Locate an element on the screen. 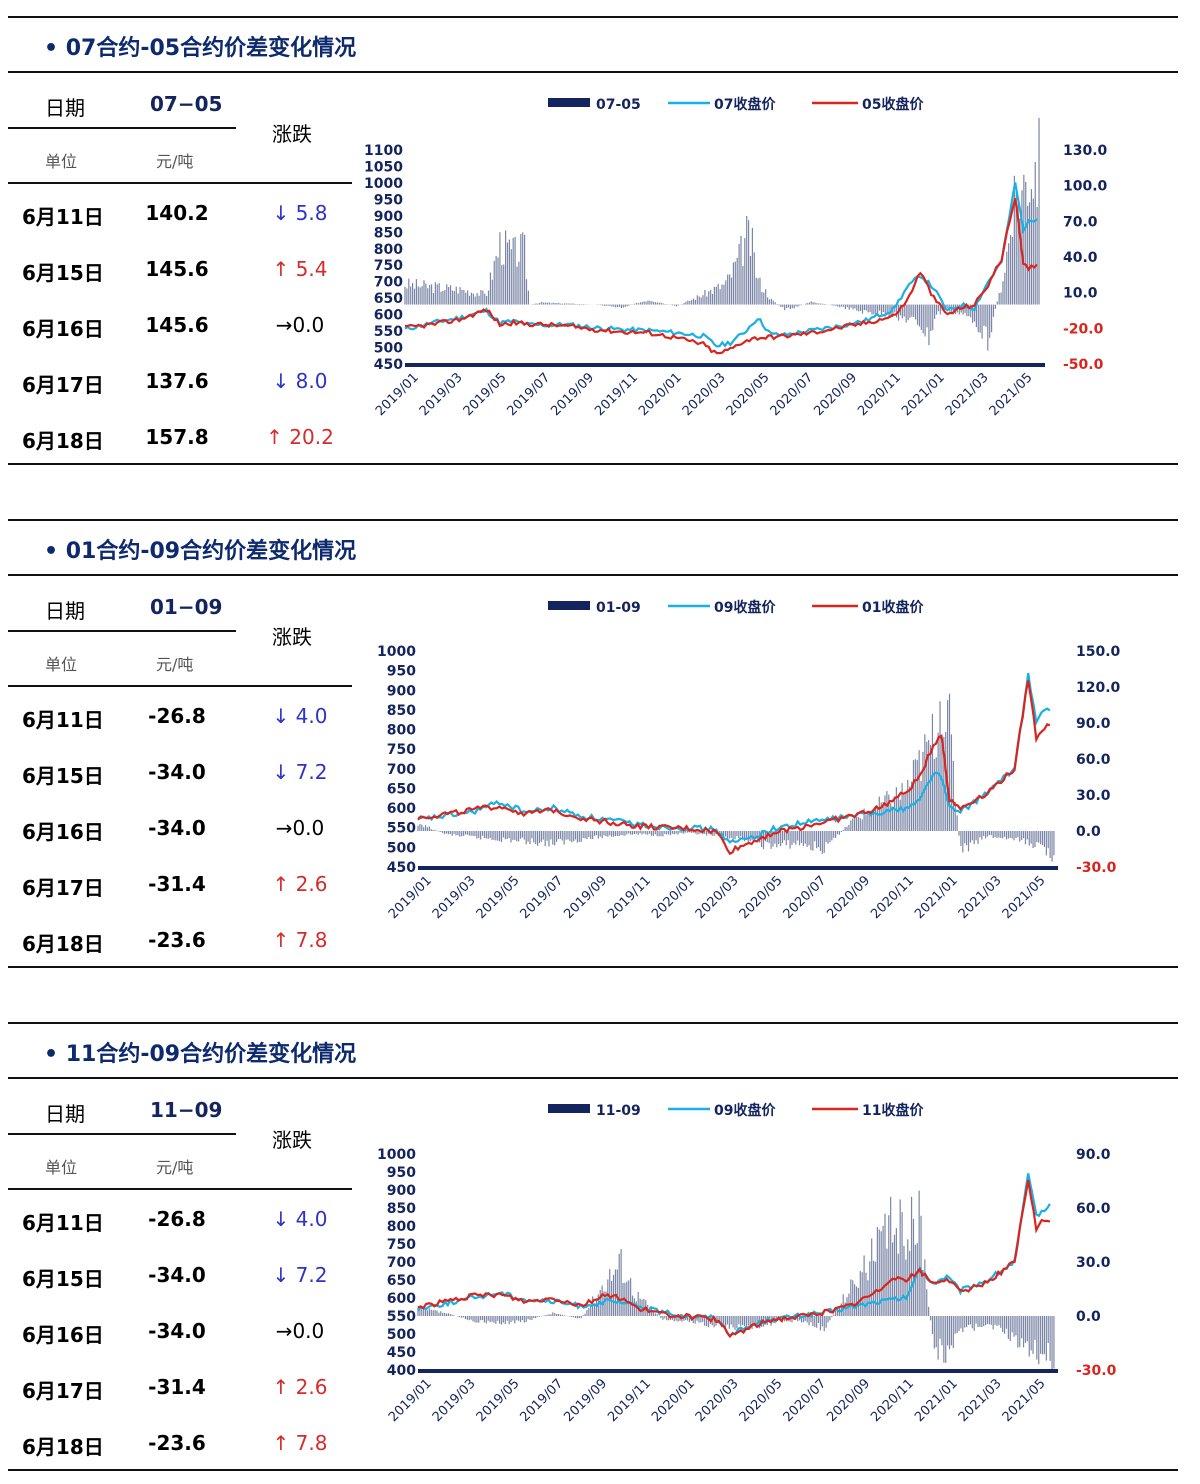 This screenshot has width=1200, height=1484. x-tick-label: 2019/01 is located at coordinates (410, 1400).